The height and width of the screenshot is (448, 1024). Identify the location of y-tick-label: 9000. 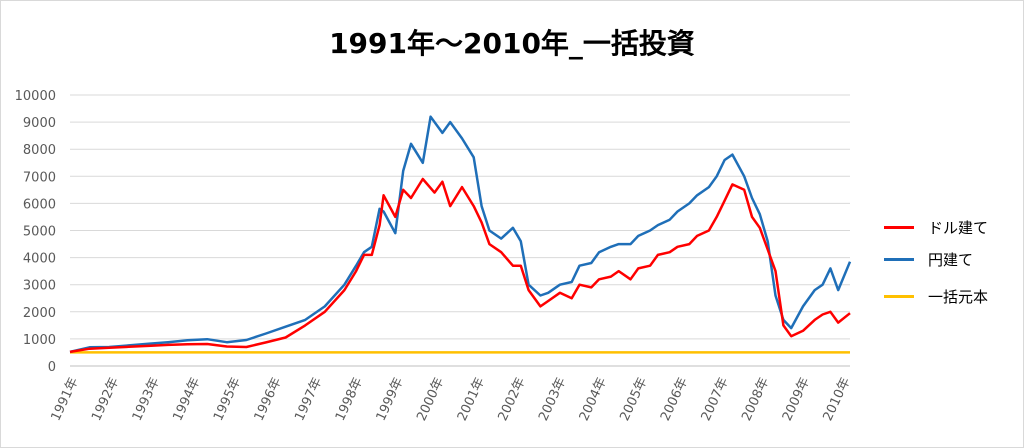
(39, 123).